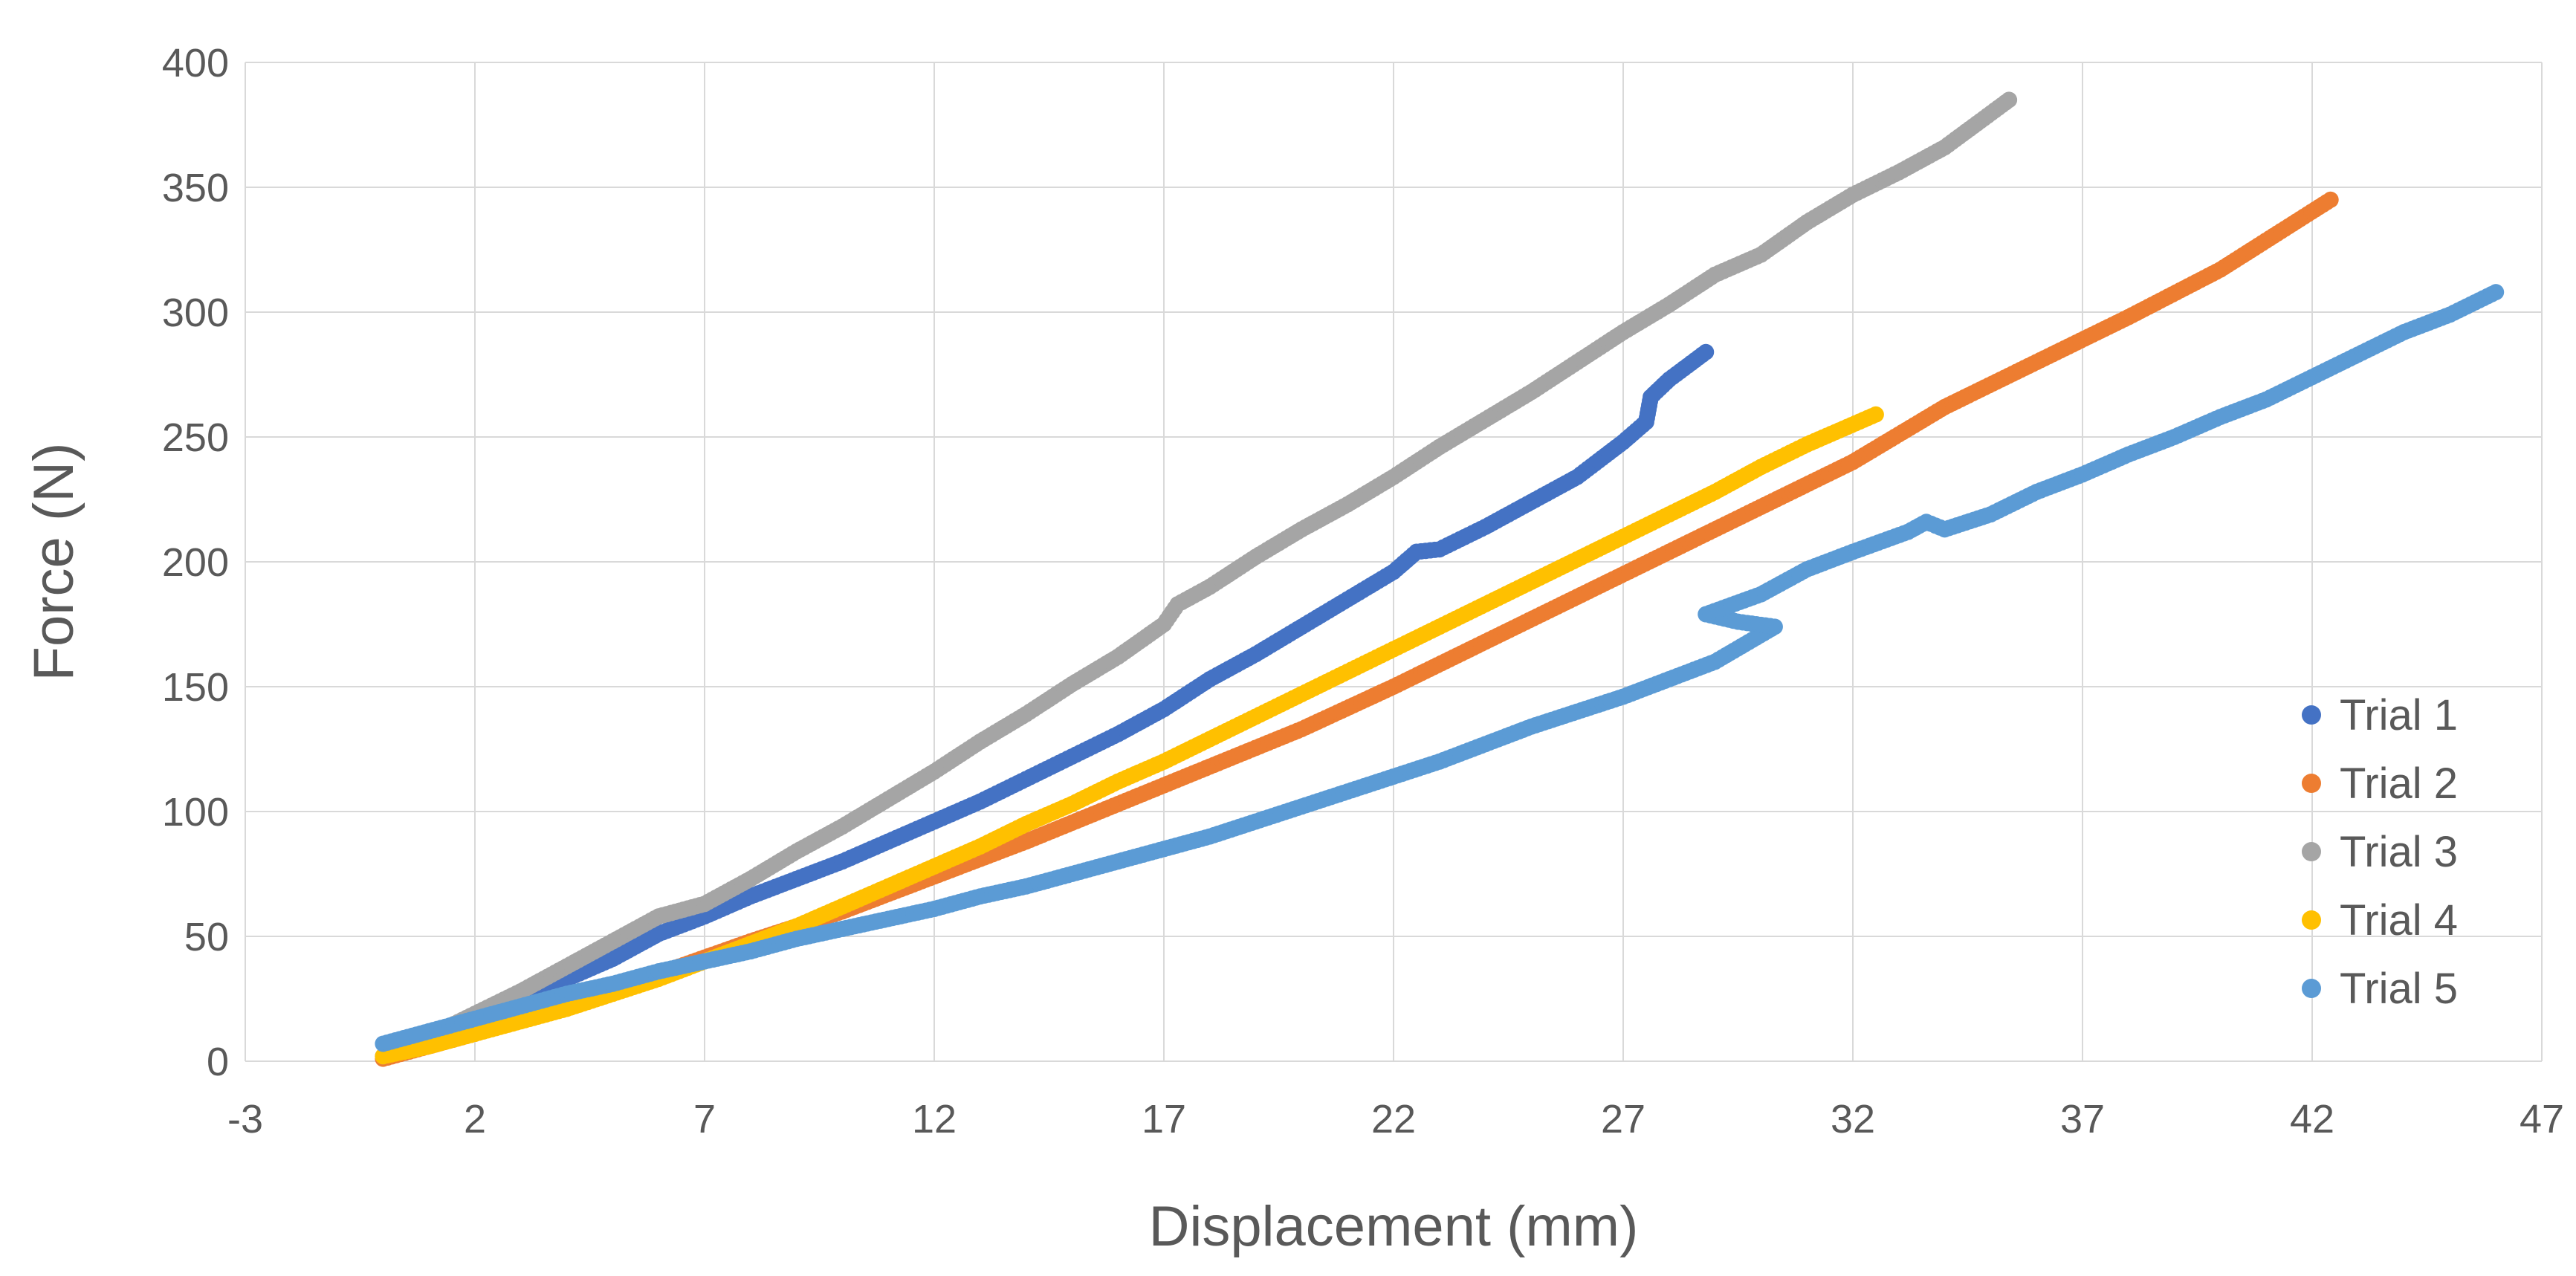 This screenshot has height=1276, width=2576. Describe the element at coordinates (1394, 1119) in the screenshot. I see `x-tick-label: 22` at that location.